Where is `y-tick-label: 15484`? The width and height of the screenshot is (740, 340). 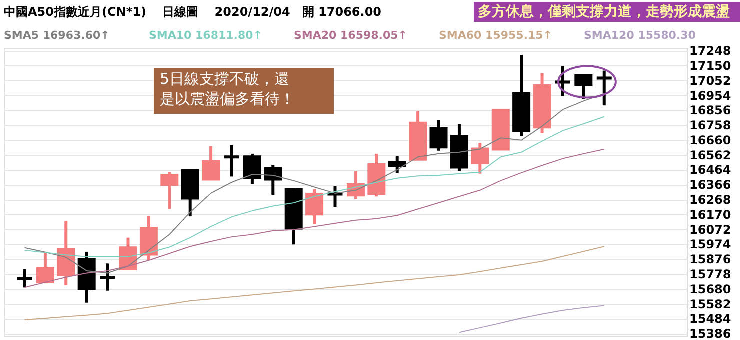
y-tick-label: 15484 is located at coordinates (711, 319).